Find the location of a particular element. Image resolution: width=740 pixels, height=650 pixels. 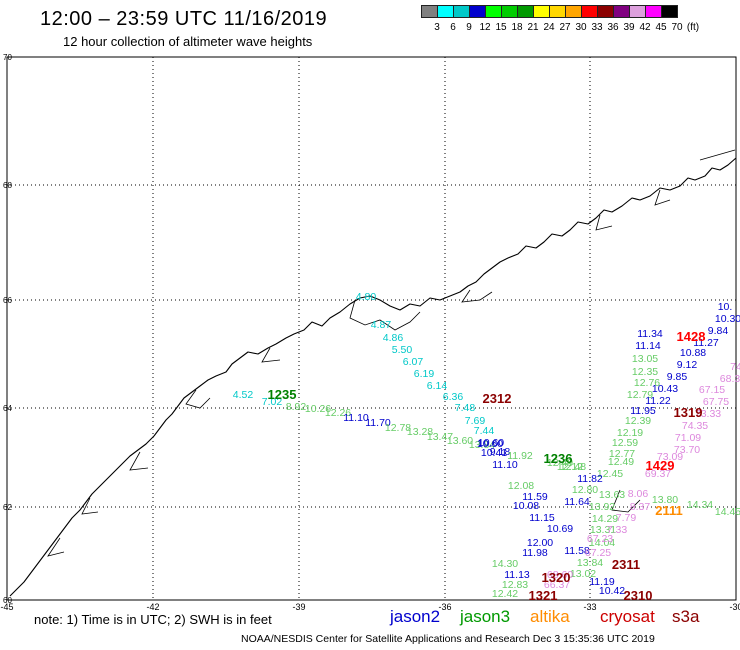

color-scale-tick: 12 is located at coordinates (485, 27).